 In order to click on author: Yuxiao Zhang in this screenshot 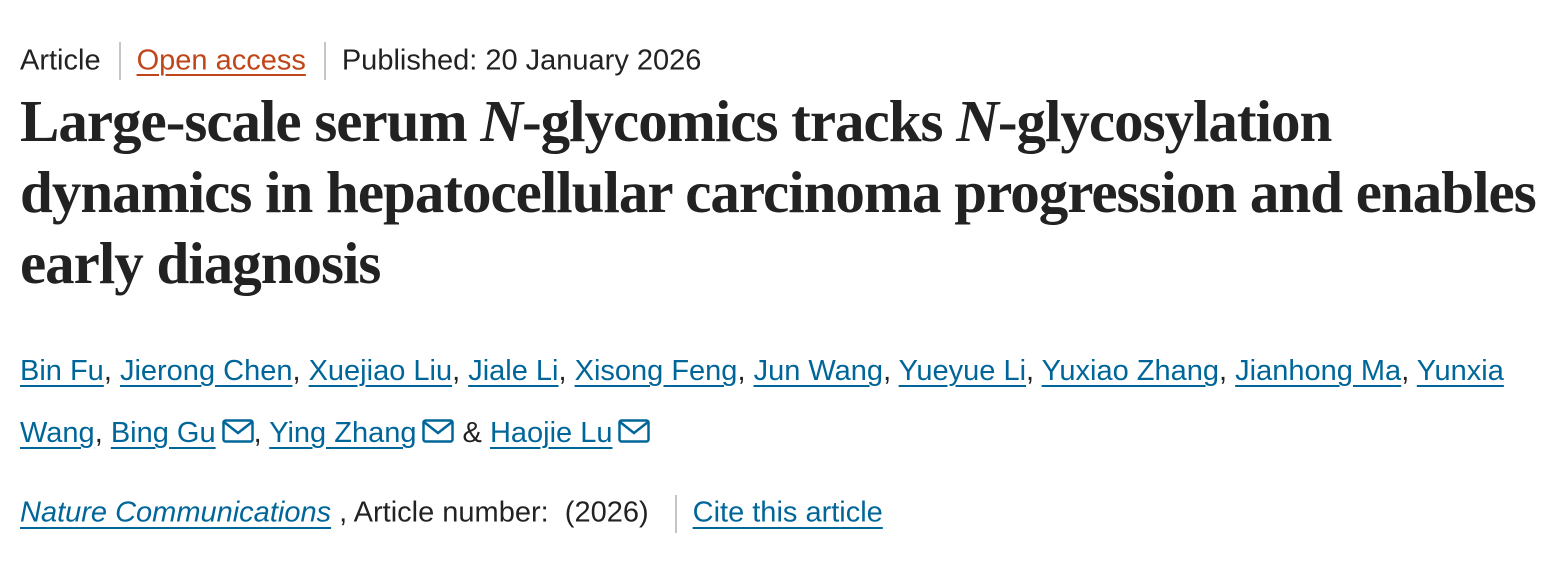, I will do `click(1130, 371)`.